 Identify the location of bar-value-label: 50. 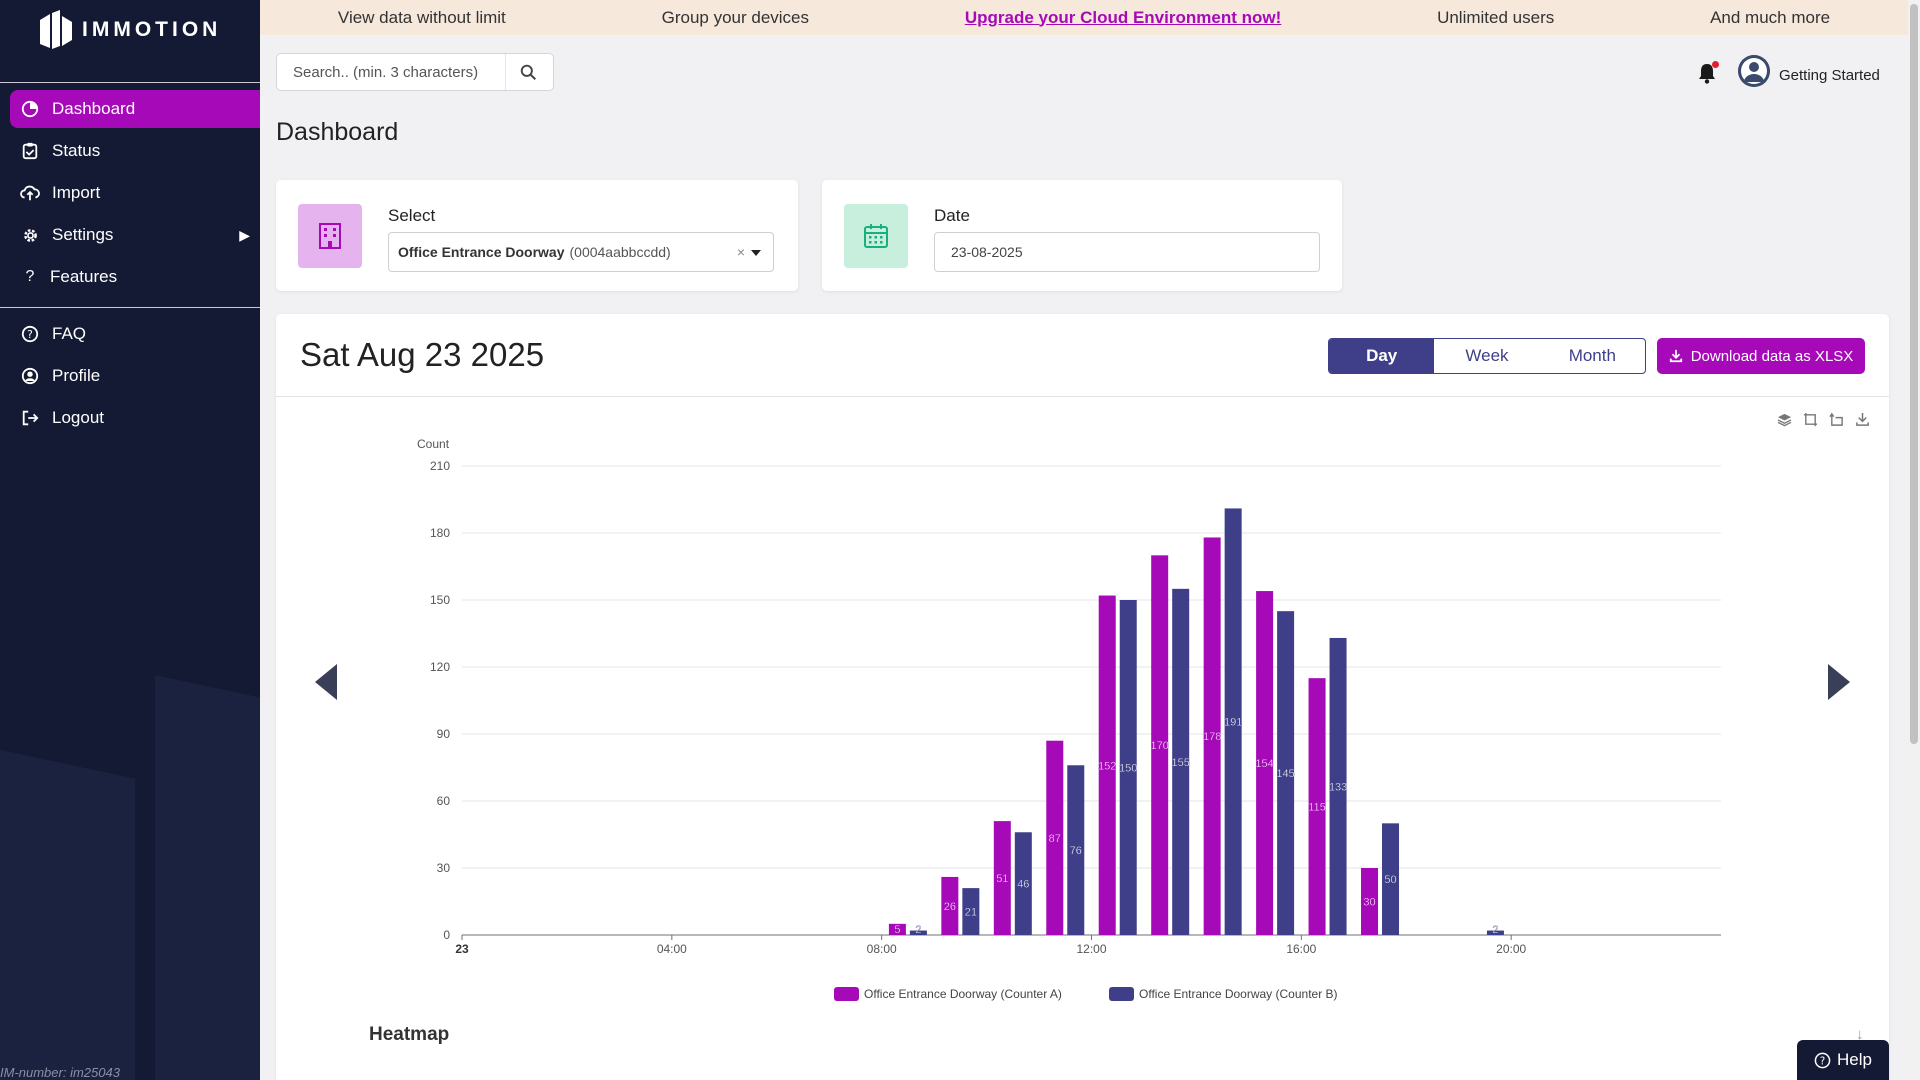
(1390, 880).